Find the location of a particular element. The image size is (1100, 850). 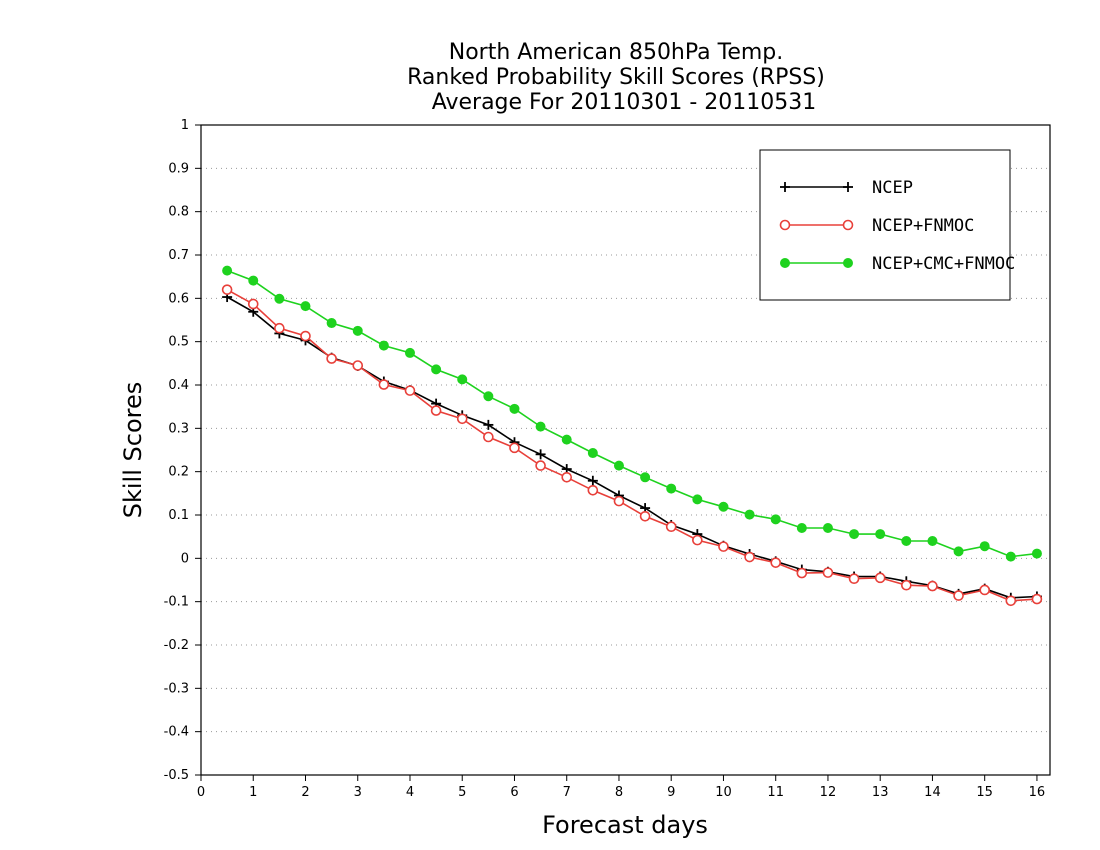

y-tick-label: 0.1 is located at coordinates (178, 515).